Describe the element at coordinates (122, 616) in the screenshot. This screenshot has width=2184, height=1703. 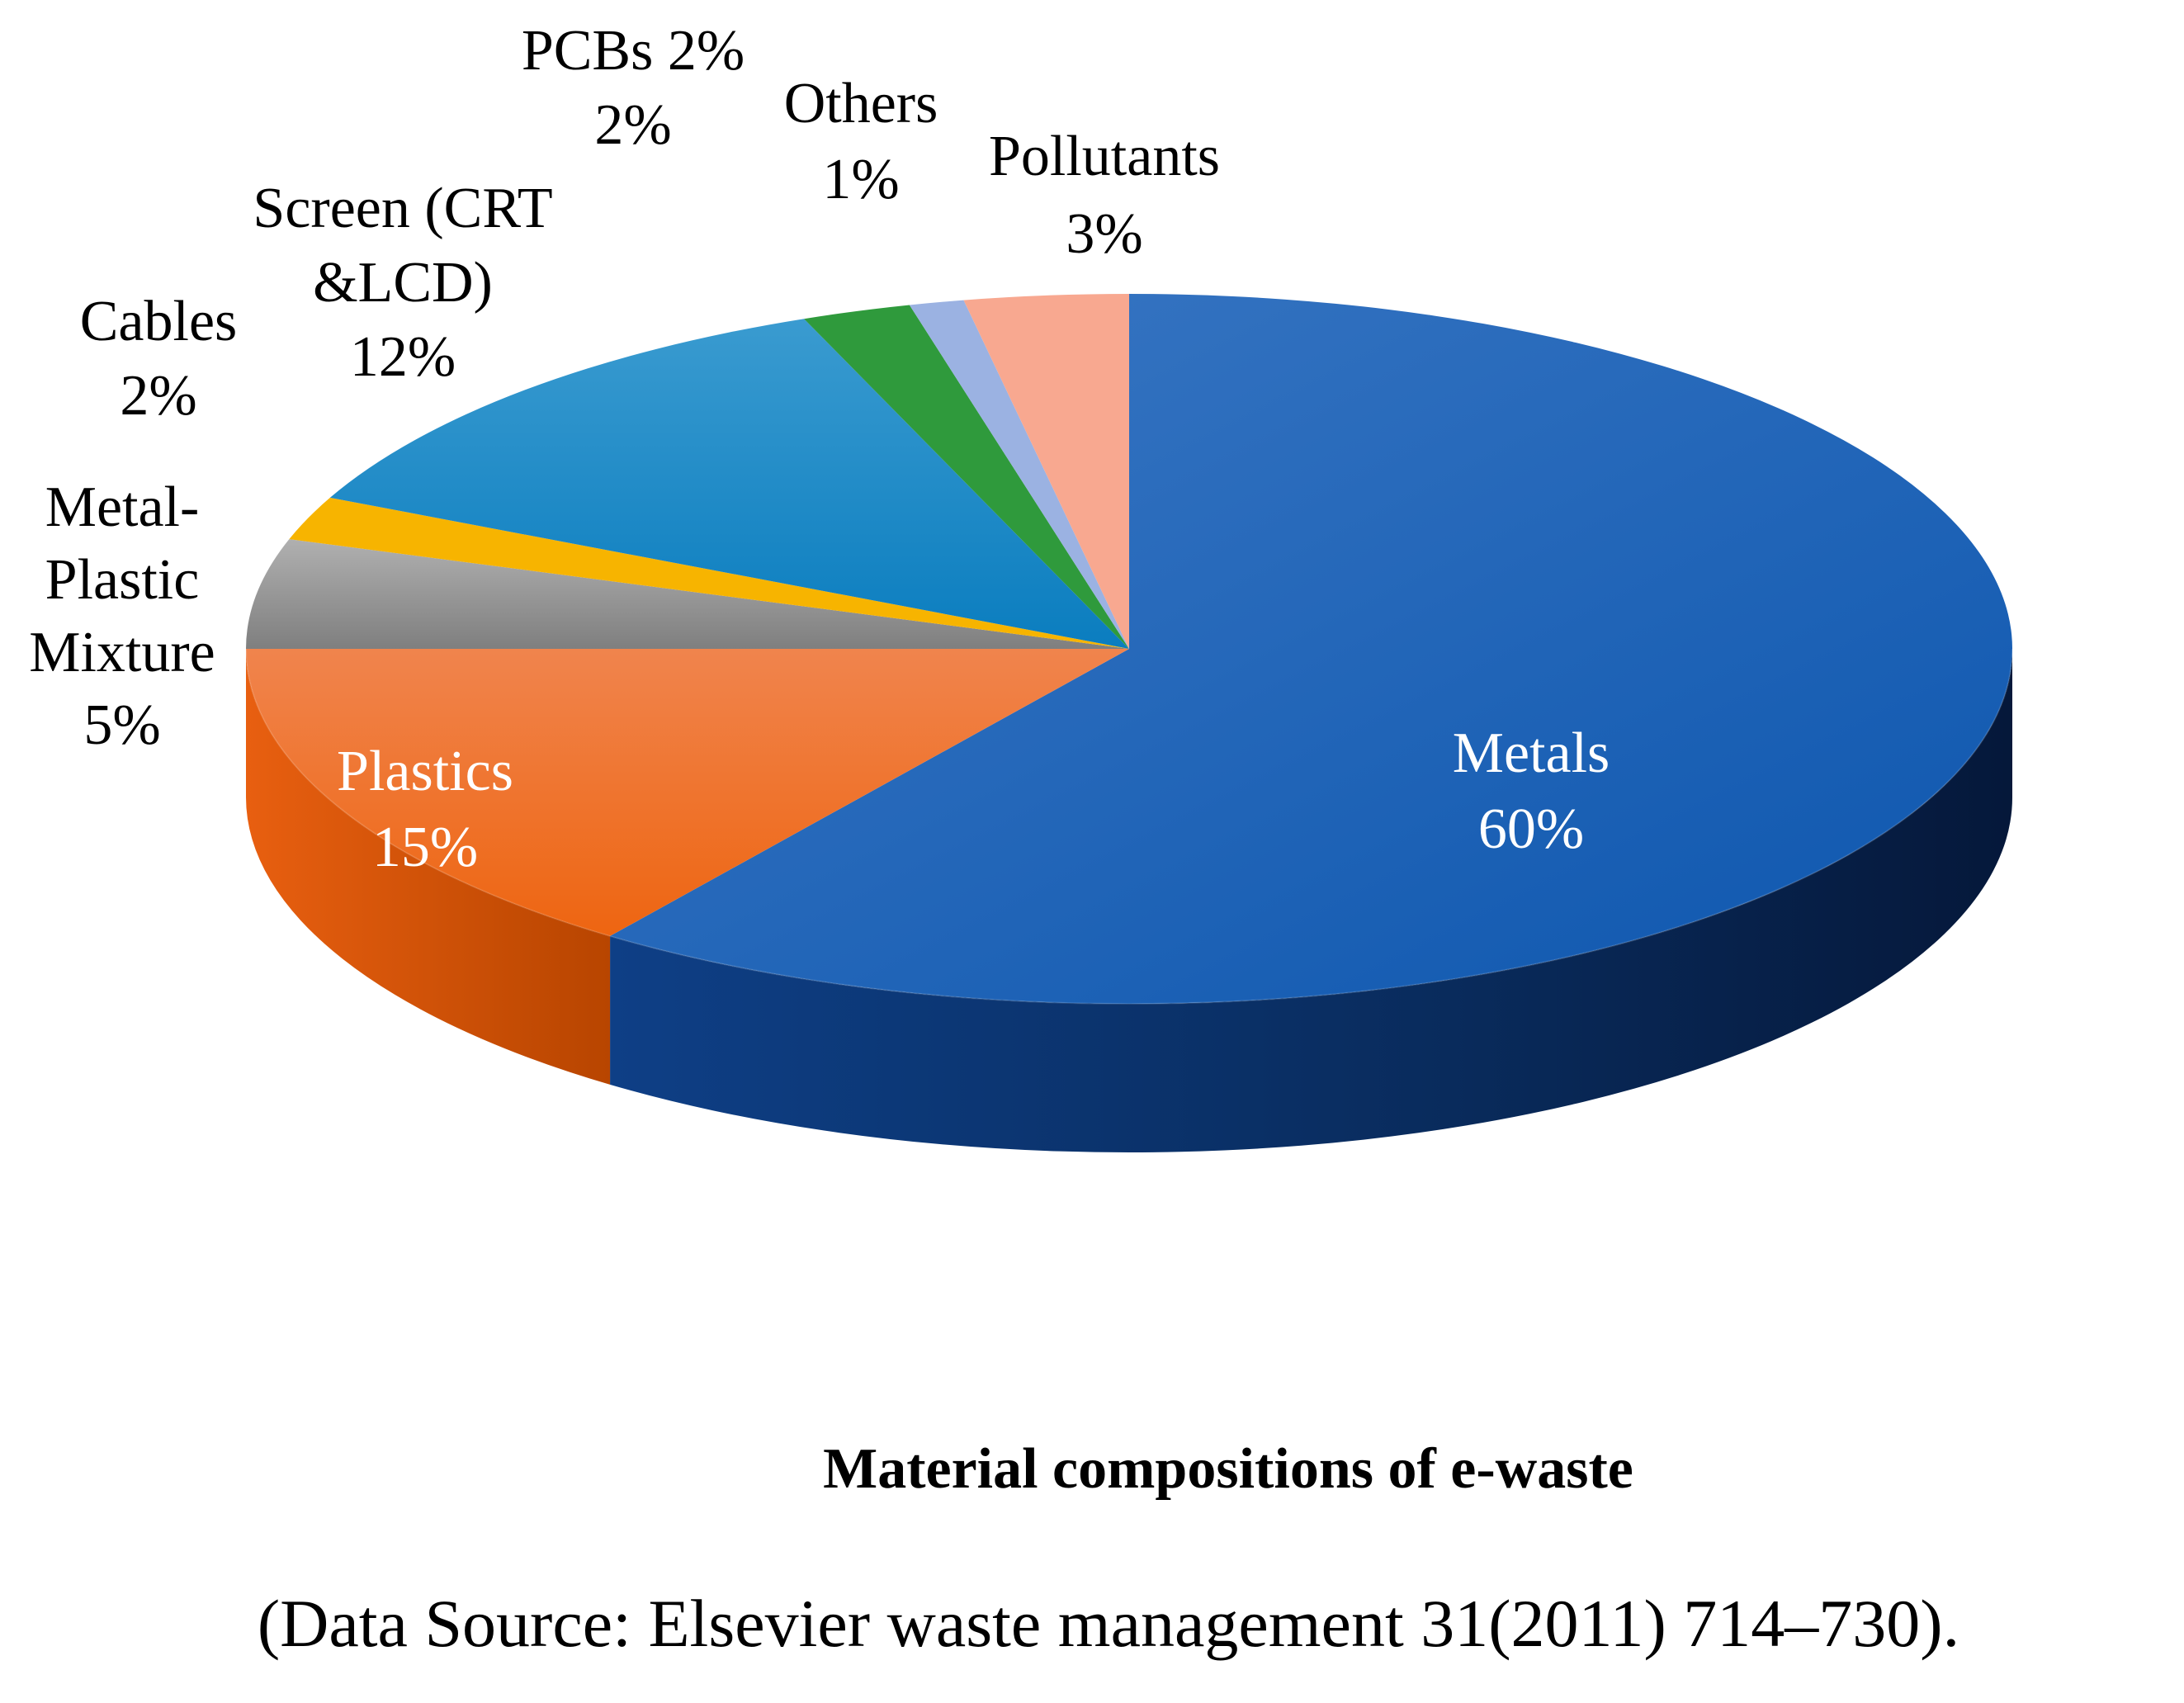
I see `slice-label-2: Metal- Plastic Mixture 5%` at that location.